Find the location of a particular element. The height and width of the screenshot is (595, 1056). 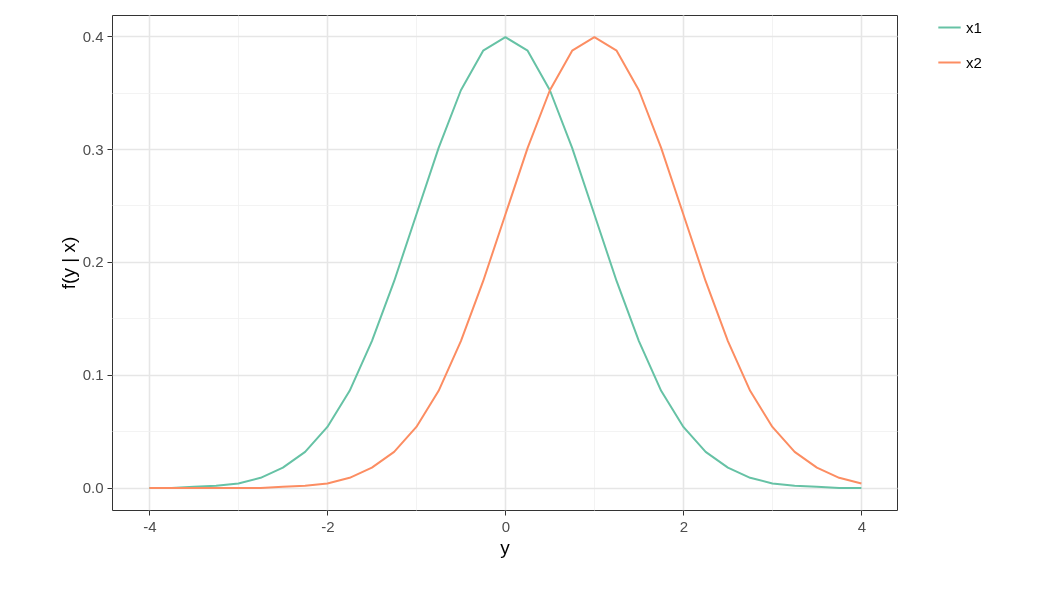

x-axis-title: y is located at coordinates (505, 547).